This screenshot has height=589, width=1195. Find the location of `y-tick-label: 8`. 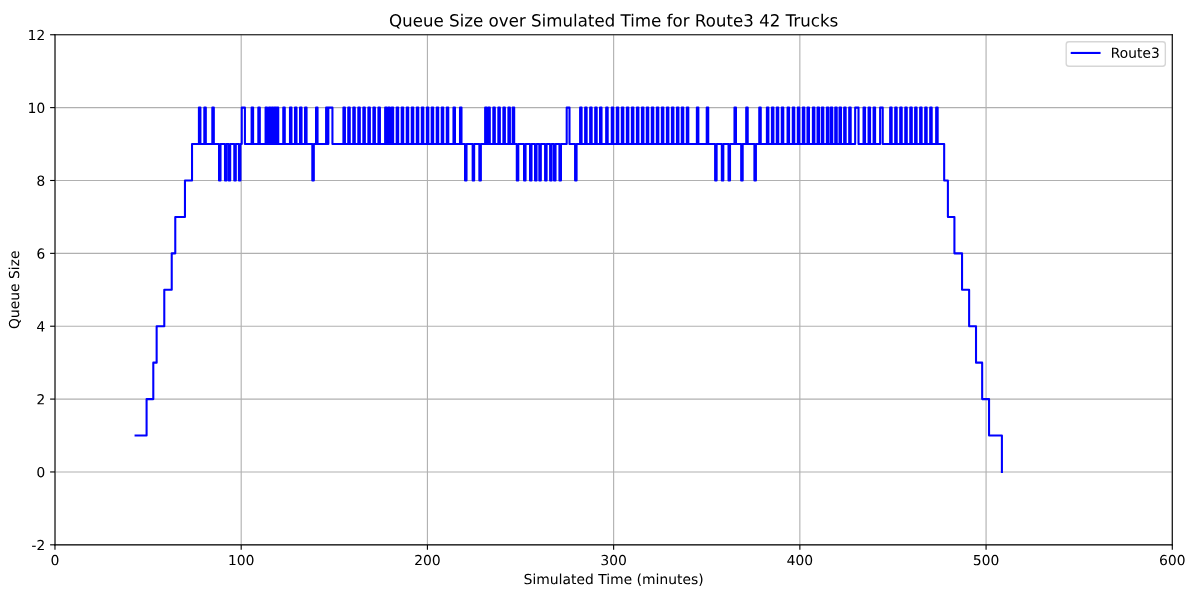

y-tick-label: 8 is located at coordinates (41, 180).